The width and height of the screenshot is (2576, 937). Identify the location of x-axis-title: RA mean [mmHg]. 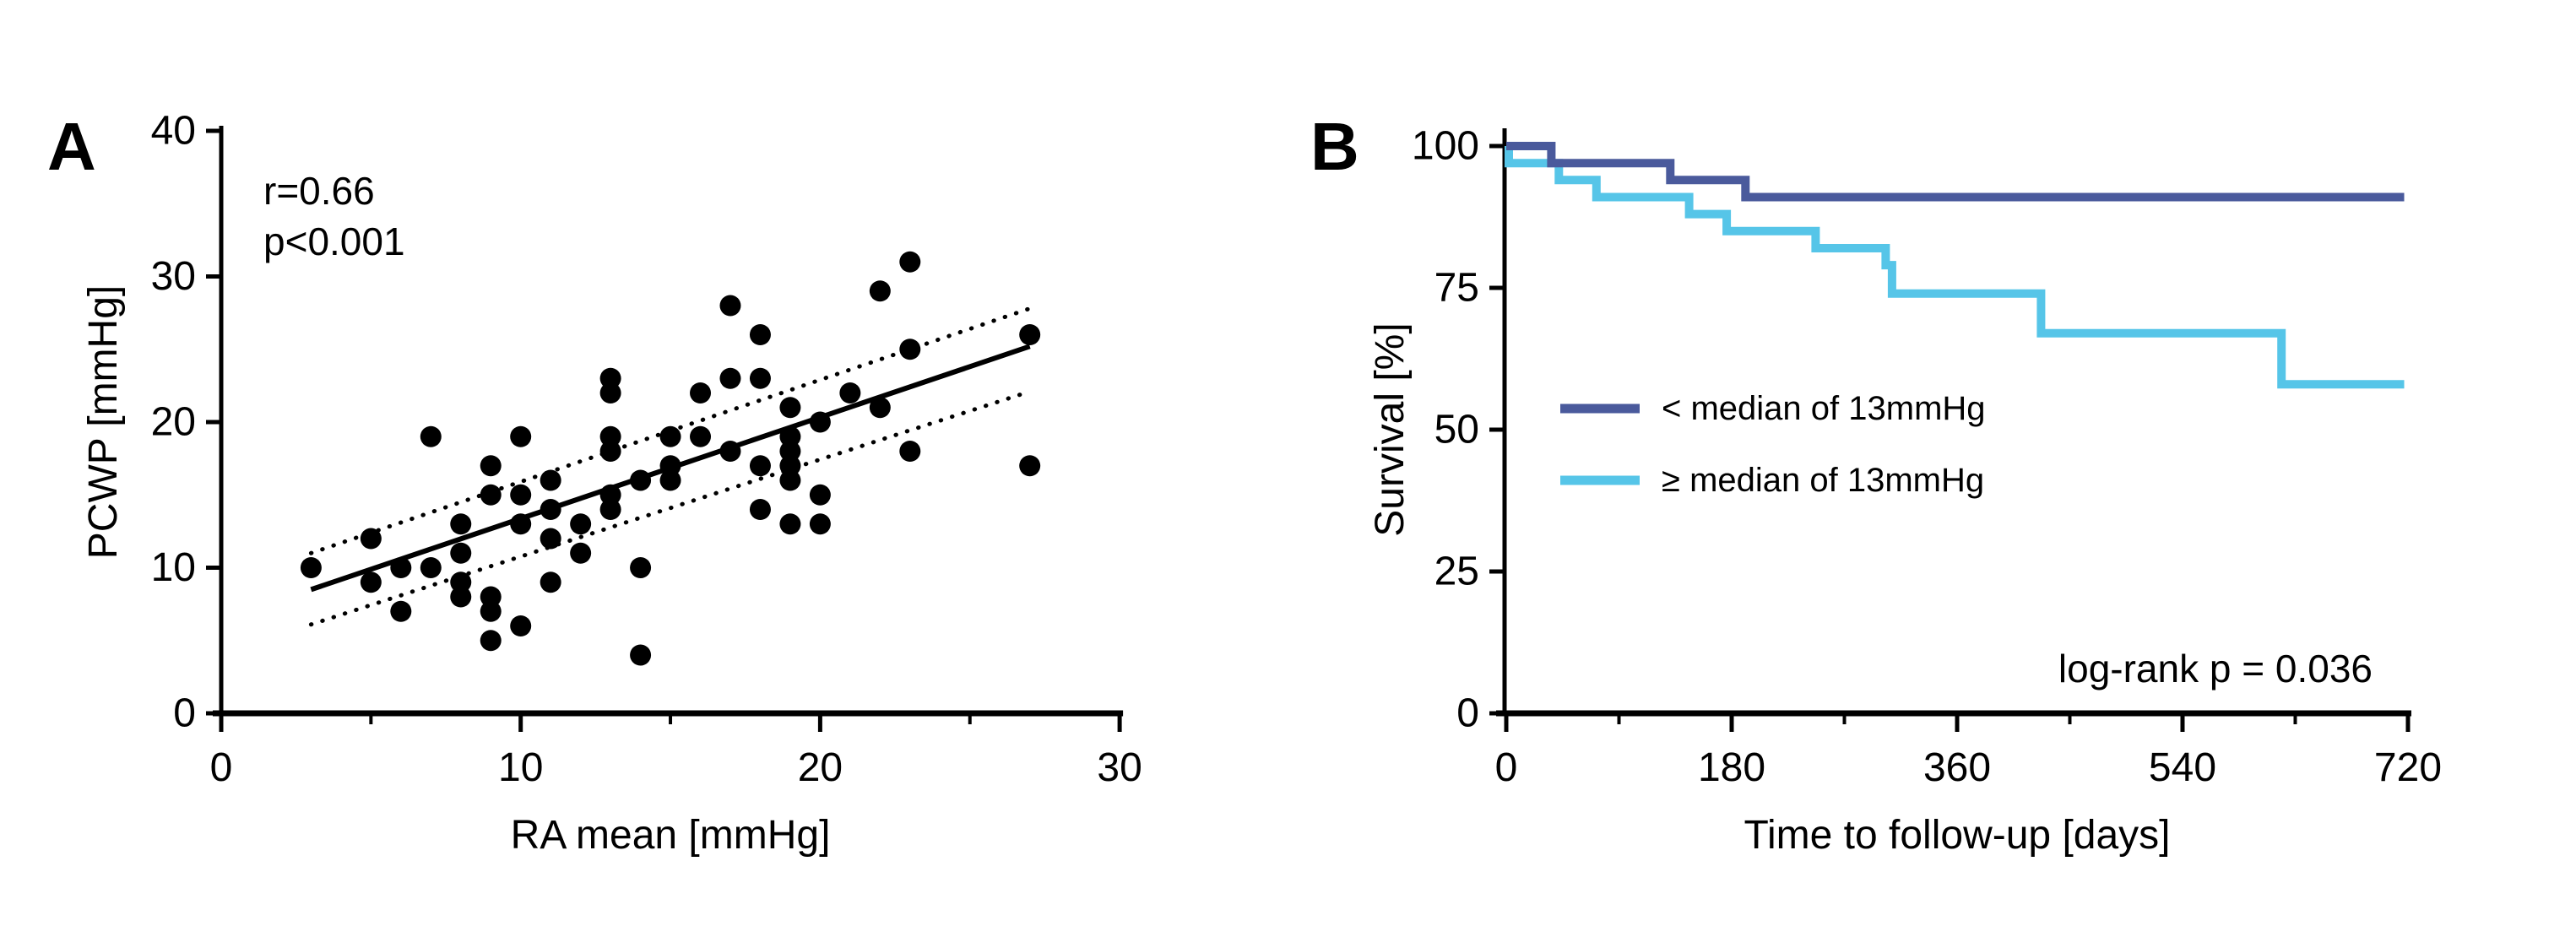
(671, 835).